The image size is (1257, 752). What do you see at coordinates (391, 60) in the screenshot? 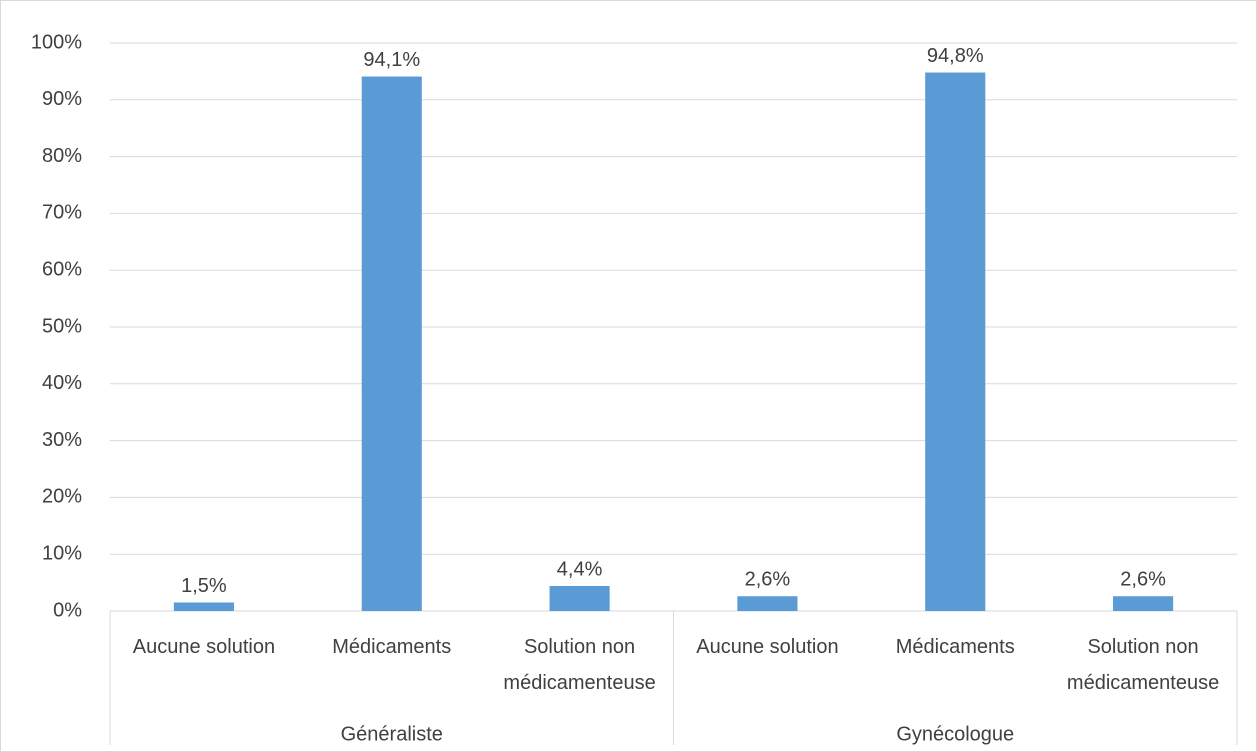
I see `data-label: 94,1%` at bounding box center [391, 60].